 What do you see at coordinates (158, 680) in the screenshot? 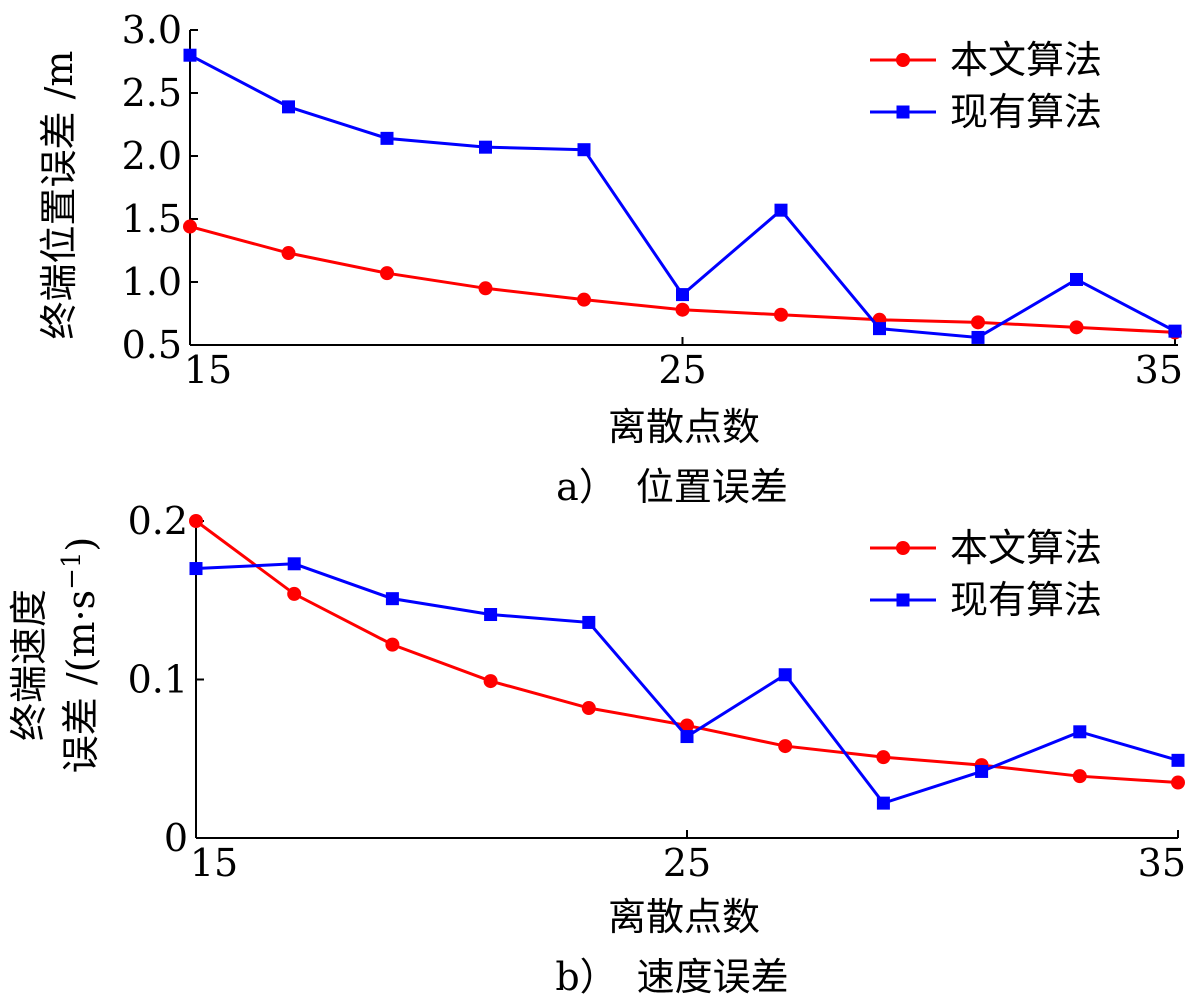
I see `y-tick-label: 0.1` at bounding box center [158, 680].